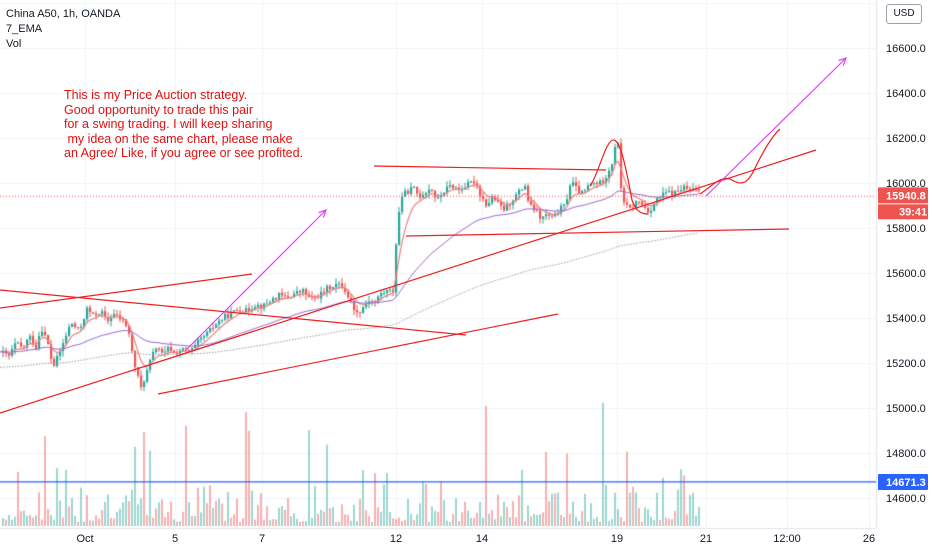 The width and height of the screenshot is (932, 550). What do you see at coordinates (906, 229) in the screenshot?
I see `y-tick-label: 15800.0` at bounding box center [906, 229].